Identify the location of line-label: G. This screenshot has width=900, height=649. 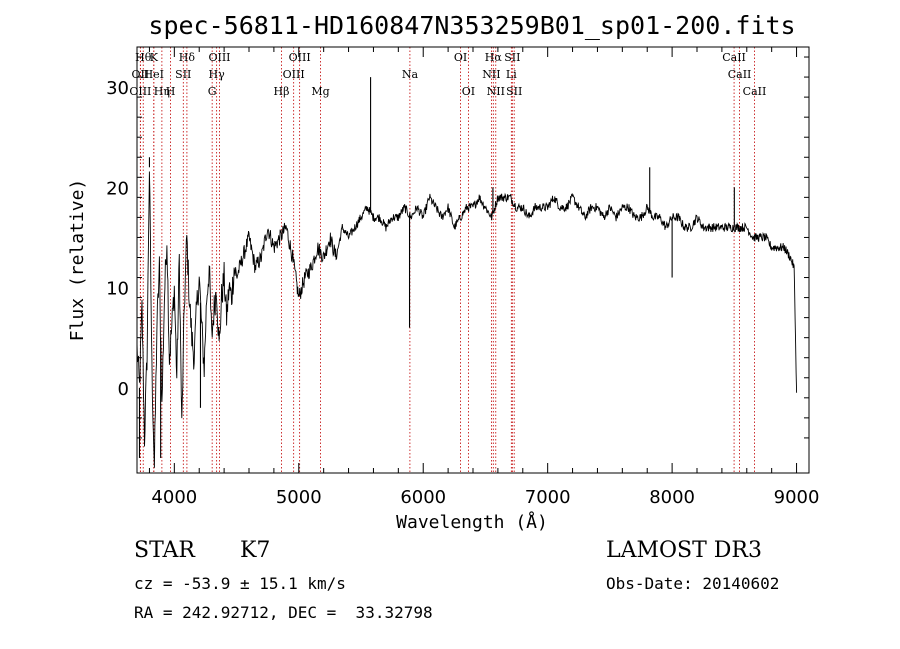
(212, 91).